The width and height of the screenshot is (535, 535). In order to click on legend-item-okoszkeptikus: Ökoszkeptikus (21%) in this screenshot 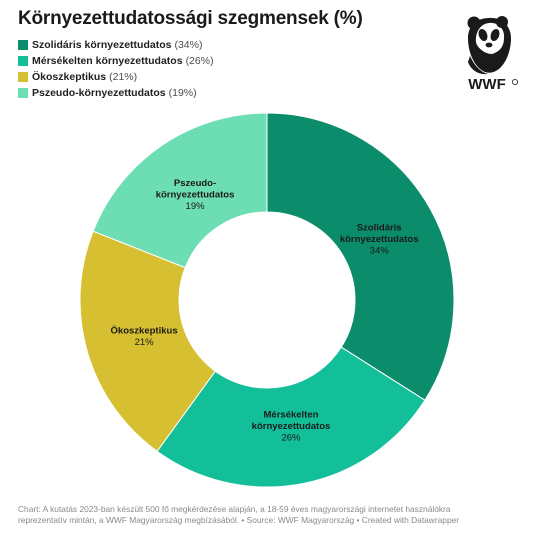, I will do `click(116, 77)`.